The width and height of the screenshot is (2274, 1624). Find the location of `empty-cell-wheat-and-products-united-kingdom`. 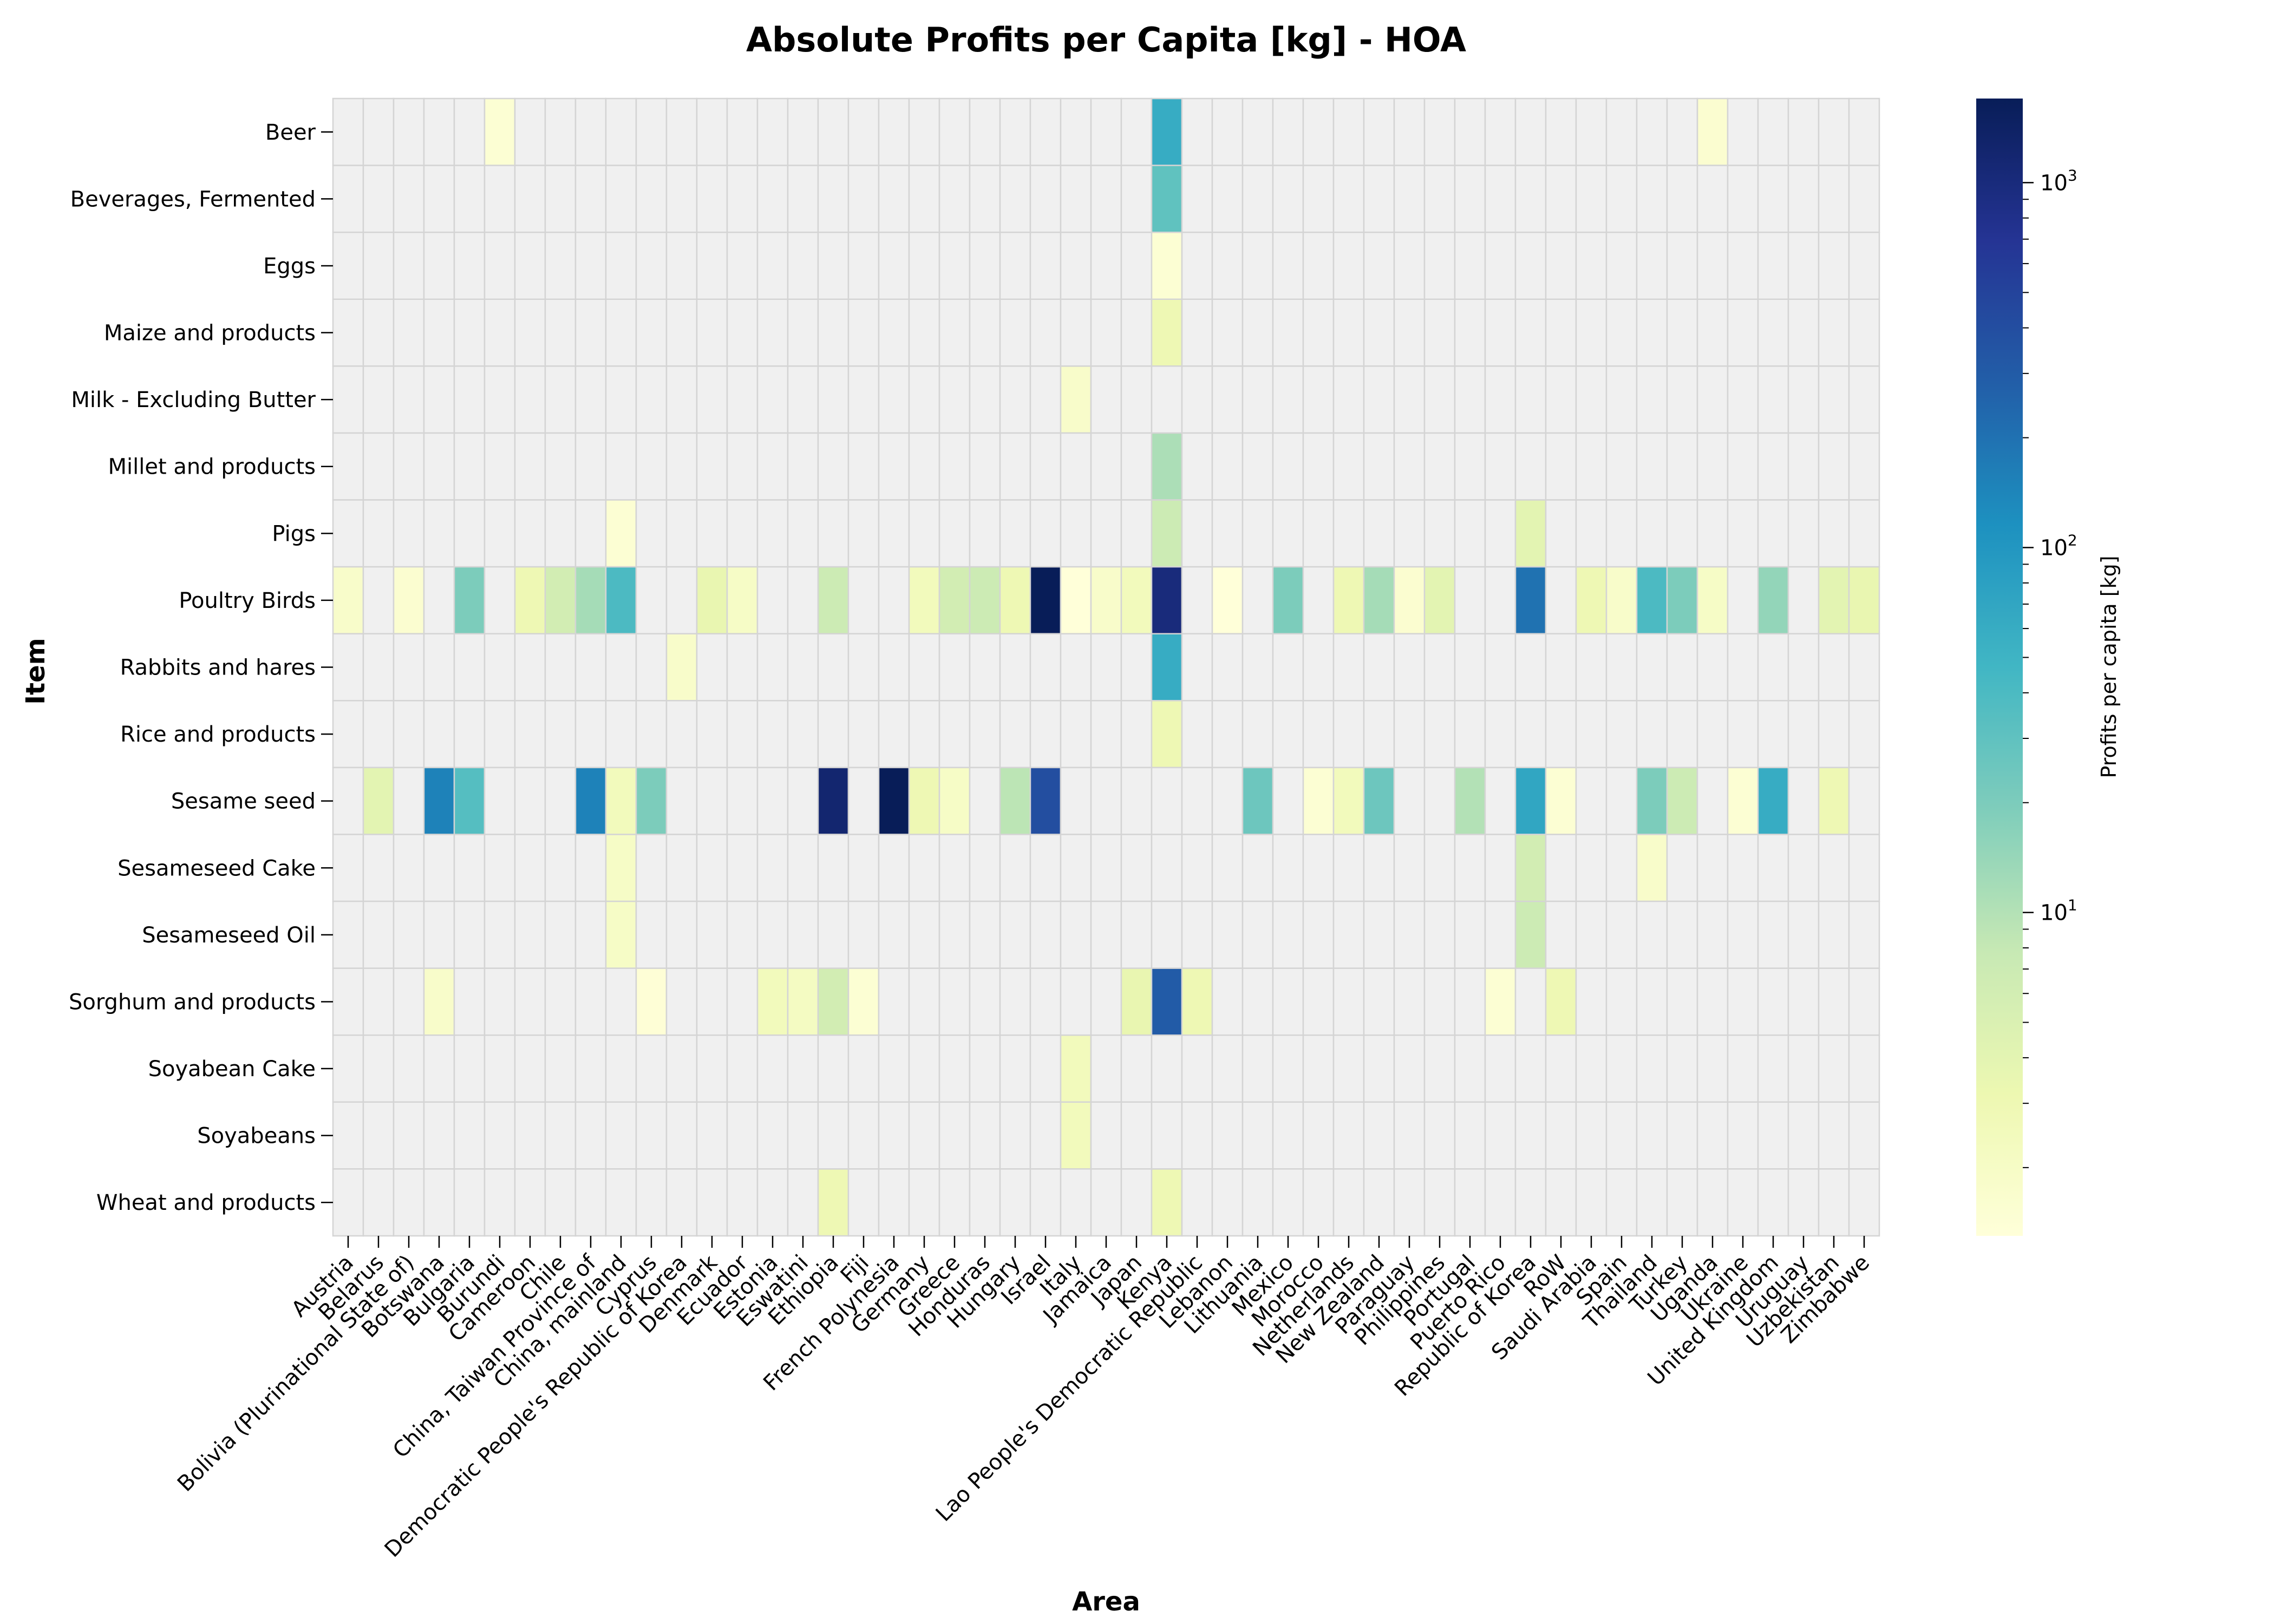

empty-cell-wheat-and-products-united-kingdom is located at coordinates (1773, 1202).